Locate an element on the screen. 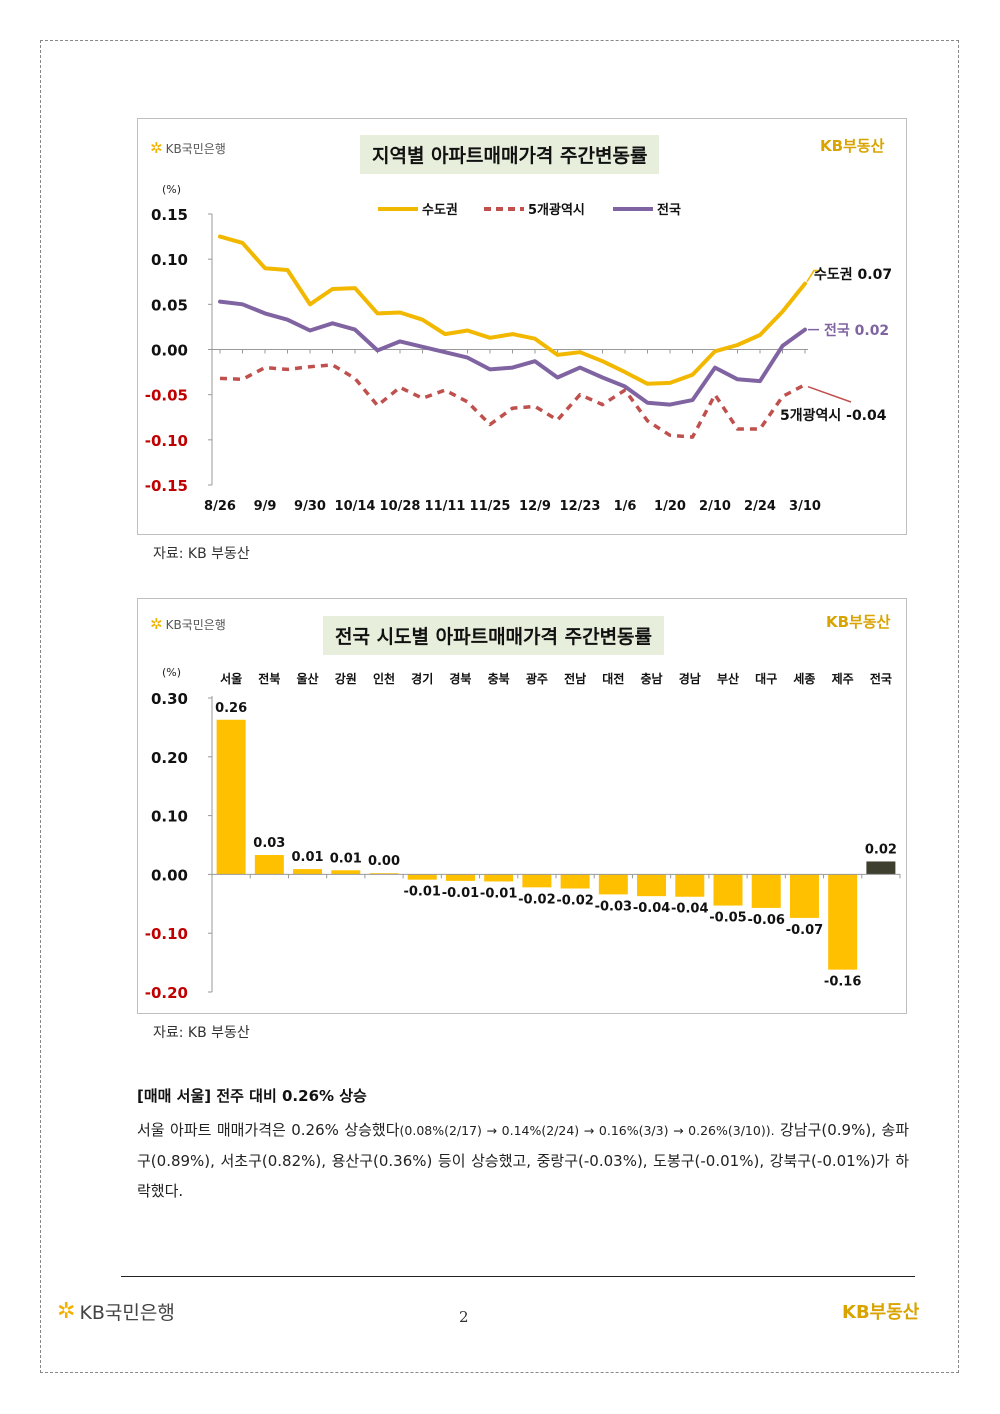 The height and width of the screenshot is (1414, 1000). x-tick-label: 12/23 is located at coordinates (580, 506).